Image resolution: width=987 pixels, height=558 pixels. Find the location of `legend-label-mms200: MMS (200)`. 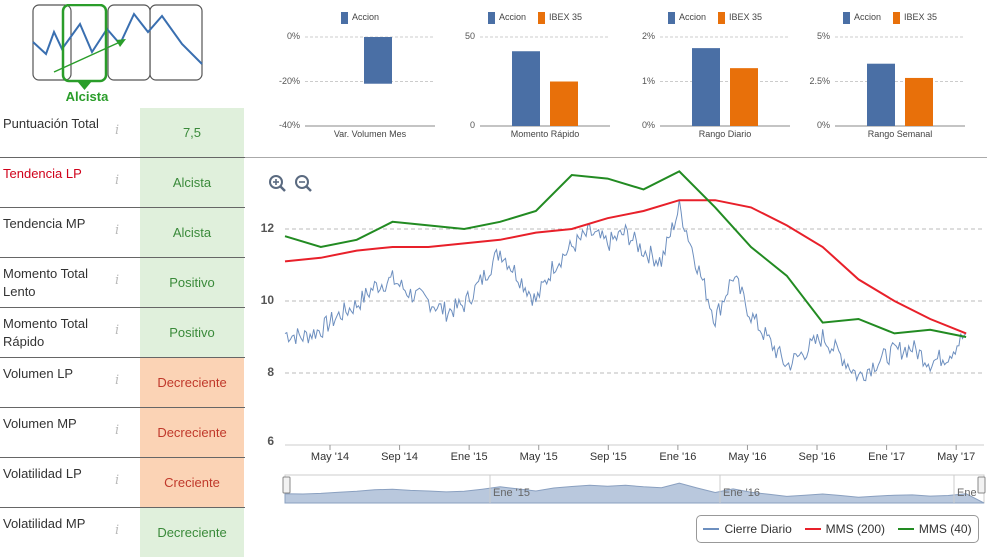

legend-label-mms200: MMS (200) is located at coordinates (855, 529).